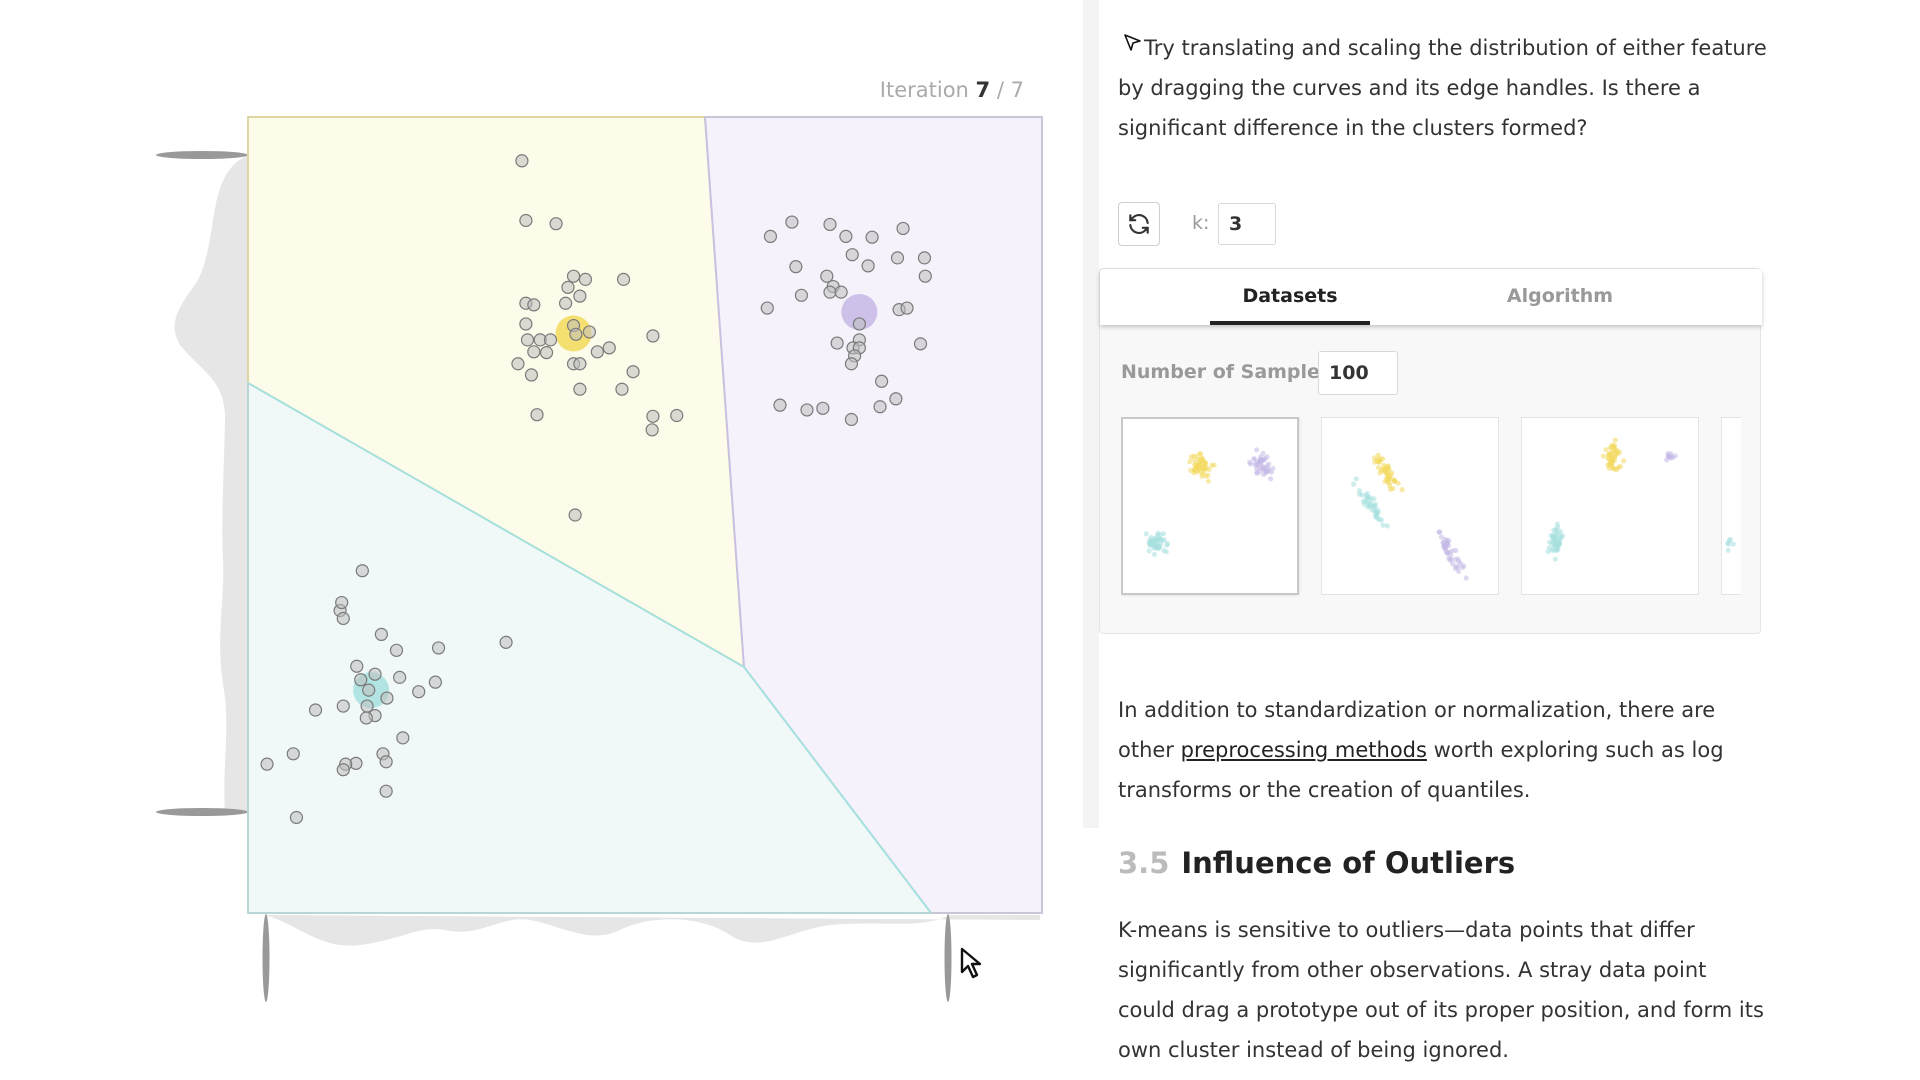 Image resolution: width=1920 pixels, height=1080 pixels. What do you see at coordinates (651, 958) in the screenshot?
I see `x-feature-distribution` at bounding box center [651, 958].